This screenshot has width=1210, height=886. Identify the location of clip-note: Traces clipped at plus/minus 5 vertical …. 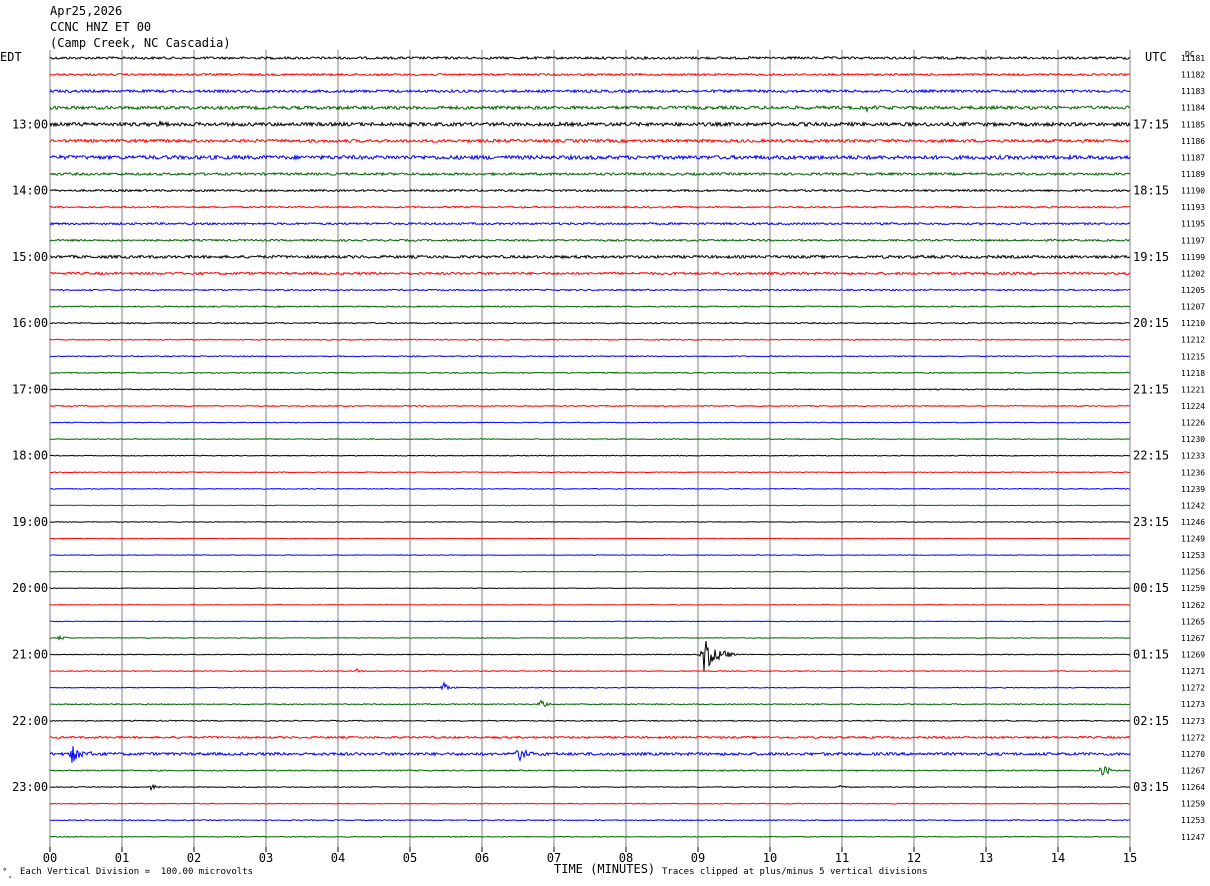
(795, 872).